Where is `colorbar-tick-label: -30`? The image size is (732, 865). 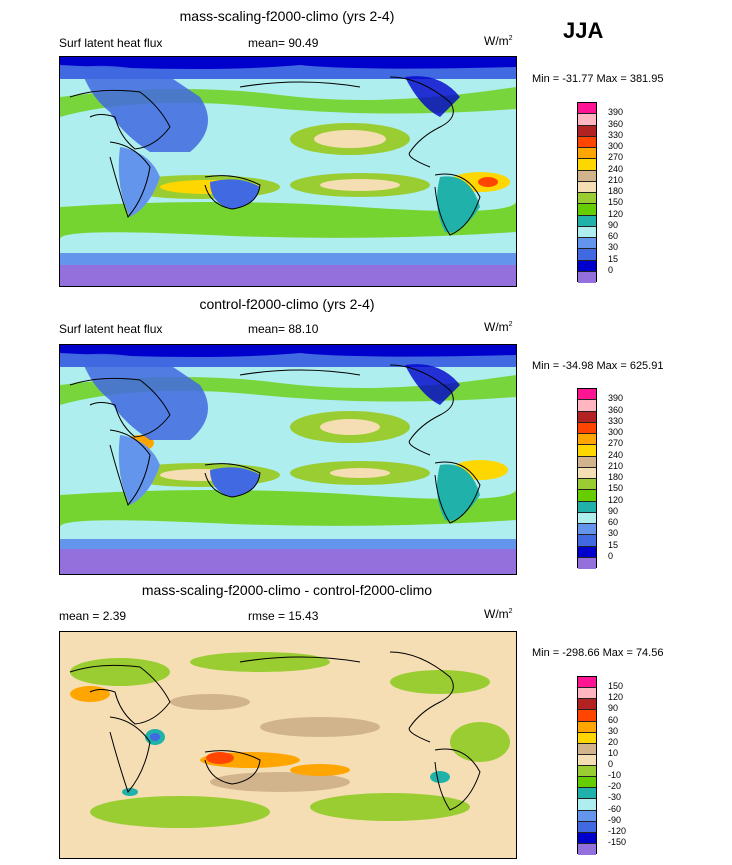 colorbar-tick-label: -30 is located at coordinates (615, 797).